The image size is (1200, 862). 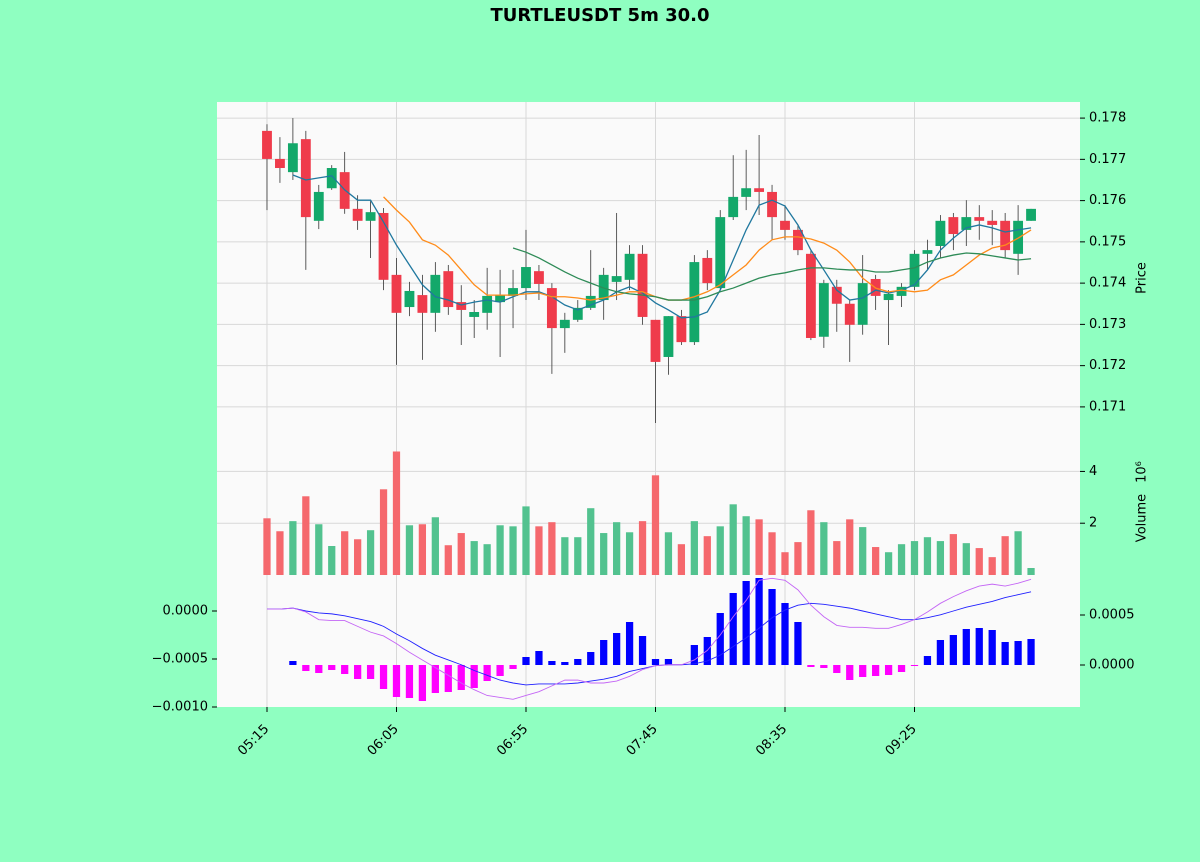 I want to click on y-tick-label: 0.177, so click(x=1107, y=159).